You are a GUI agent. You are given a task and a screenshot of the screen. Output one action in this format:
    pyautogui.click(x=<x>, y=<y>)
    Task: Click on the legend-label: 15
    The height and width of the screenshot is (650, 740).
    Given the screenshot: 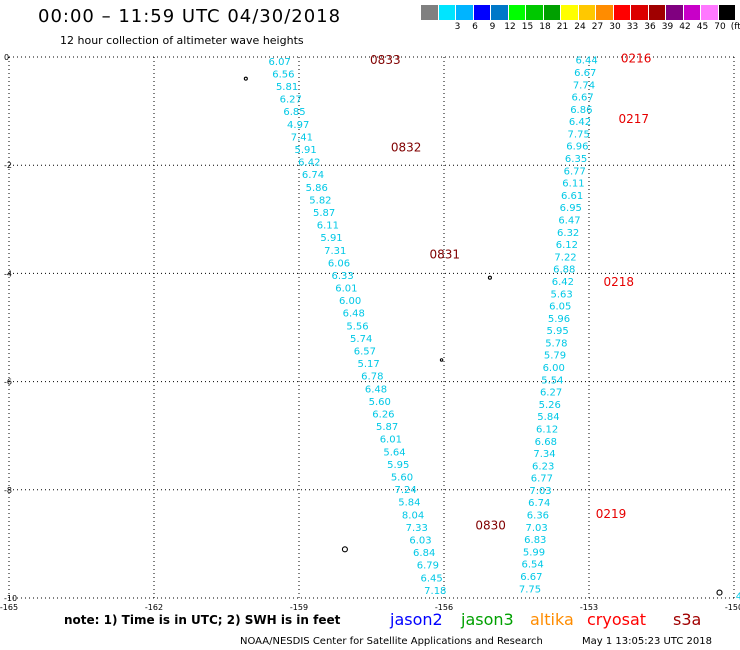 What is the action you would take?
    pyautogui.click(x=527, y=27)
    